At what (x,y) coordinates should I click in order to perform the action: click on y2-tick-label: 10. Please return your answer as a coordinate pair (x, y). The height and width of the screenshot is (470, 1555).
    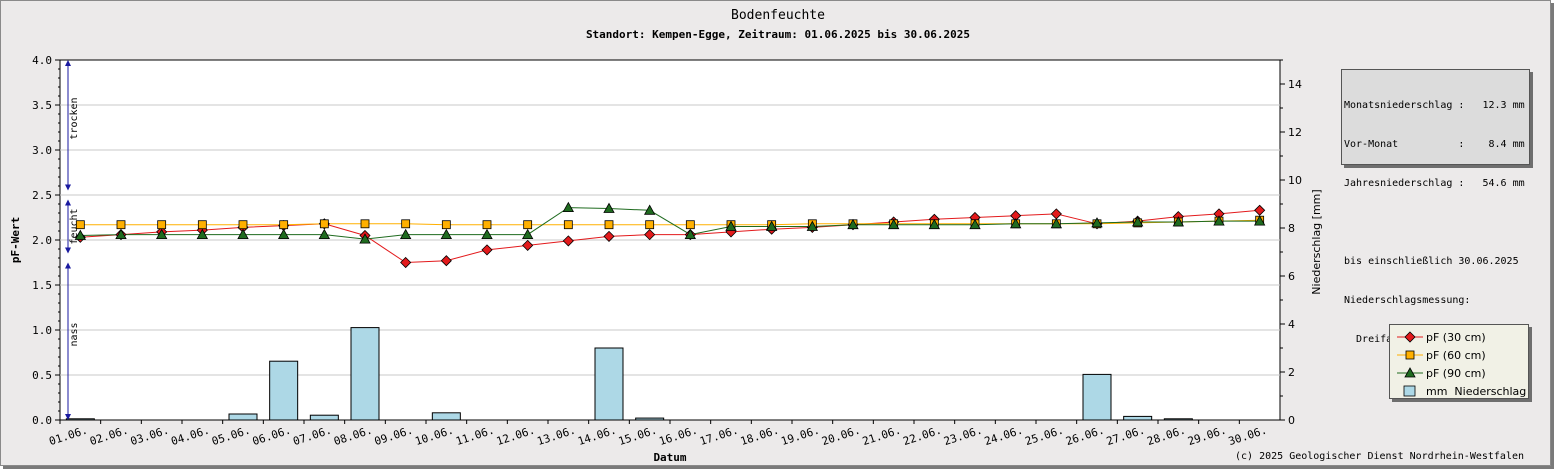
    Looking at the image, I should click on (1295, 180).